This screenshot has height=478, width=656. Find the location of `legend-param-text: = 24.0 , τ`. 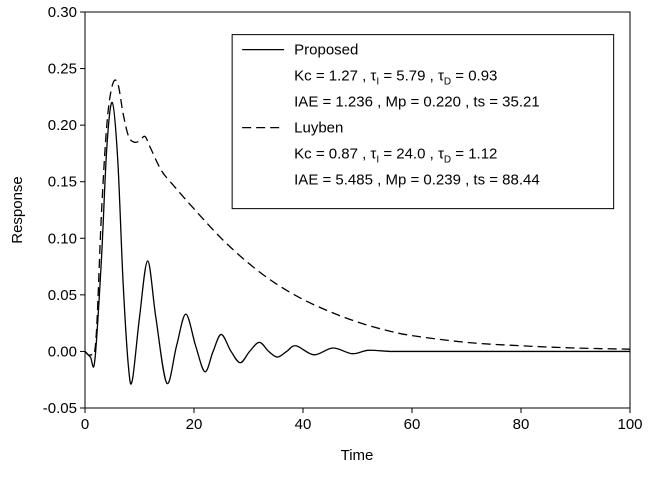

legend-param-text: = 24.0 , τ is located at coordinates (411, 154).